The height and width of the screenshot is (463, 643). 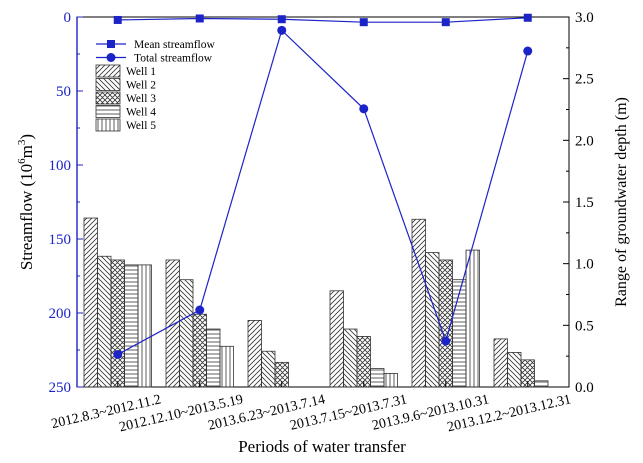 I want to click on legend-label-well-4: Well 4, so click(x=141, y=113).